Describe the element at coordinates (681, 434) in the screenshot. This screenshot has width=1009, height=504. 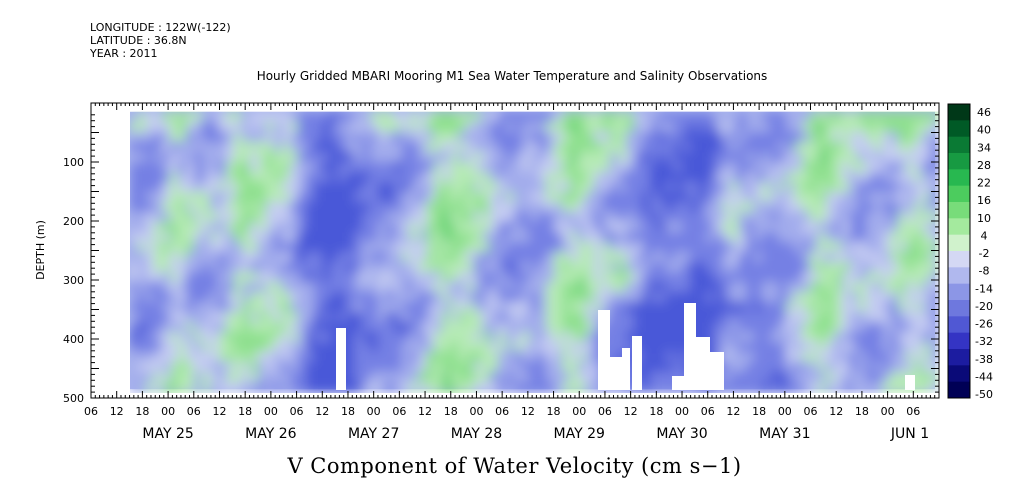
I see `x-day-label: MAY 30` at that location.